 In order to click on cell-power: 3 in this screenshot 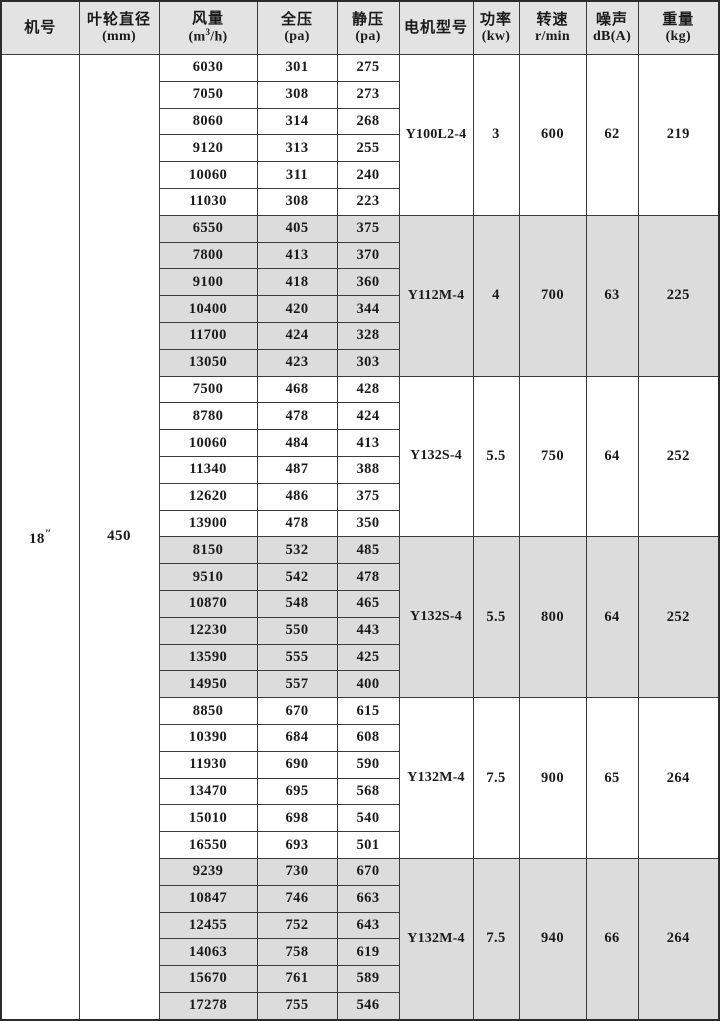, I will do `click(496, 135)`.